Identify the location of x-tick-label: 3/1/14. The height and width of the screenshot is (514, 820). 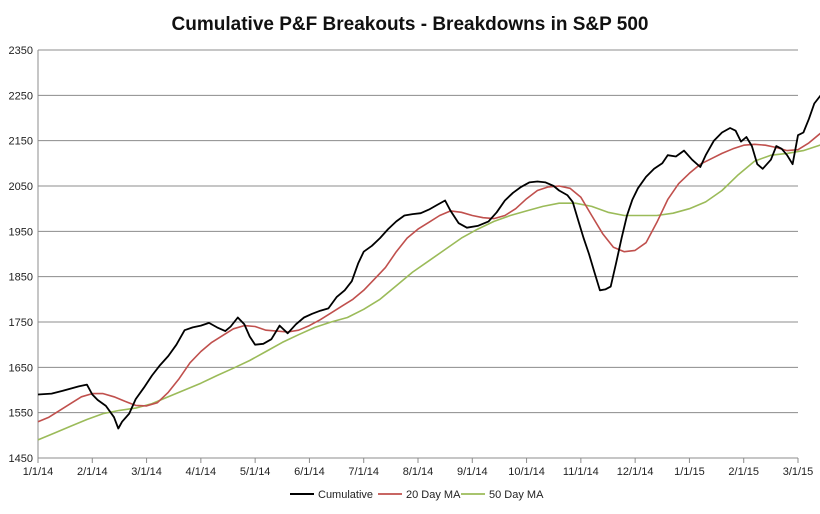
(146, 472).